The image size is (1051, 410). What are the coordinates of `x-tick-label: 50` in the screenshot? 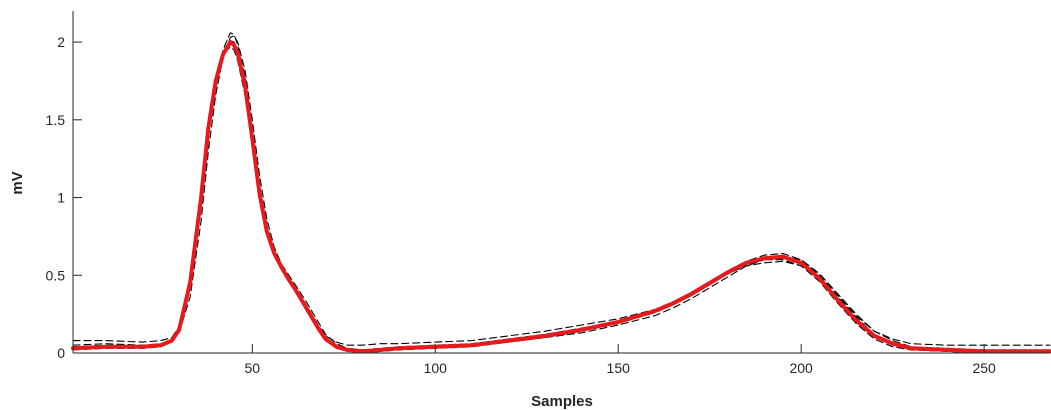 It's located at (253, 368).